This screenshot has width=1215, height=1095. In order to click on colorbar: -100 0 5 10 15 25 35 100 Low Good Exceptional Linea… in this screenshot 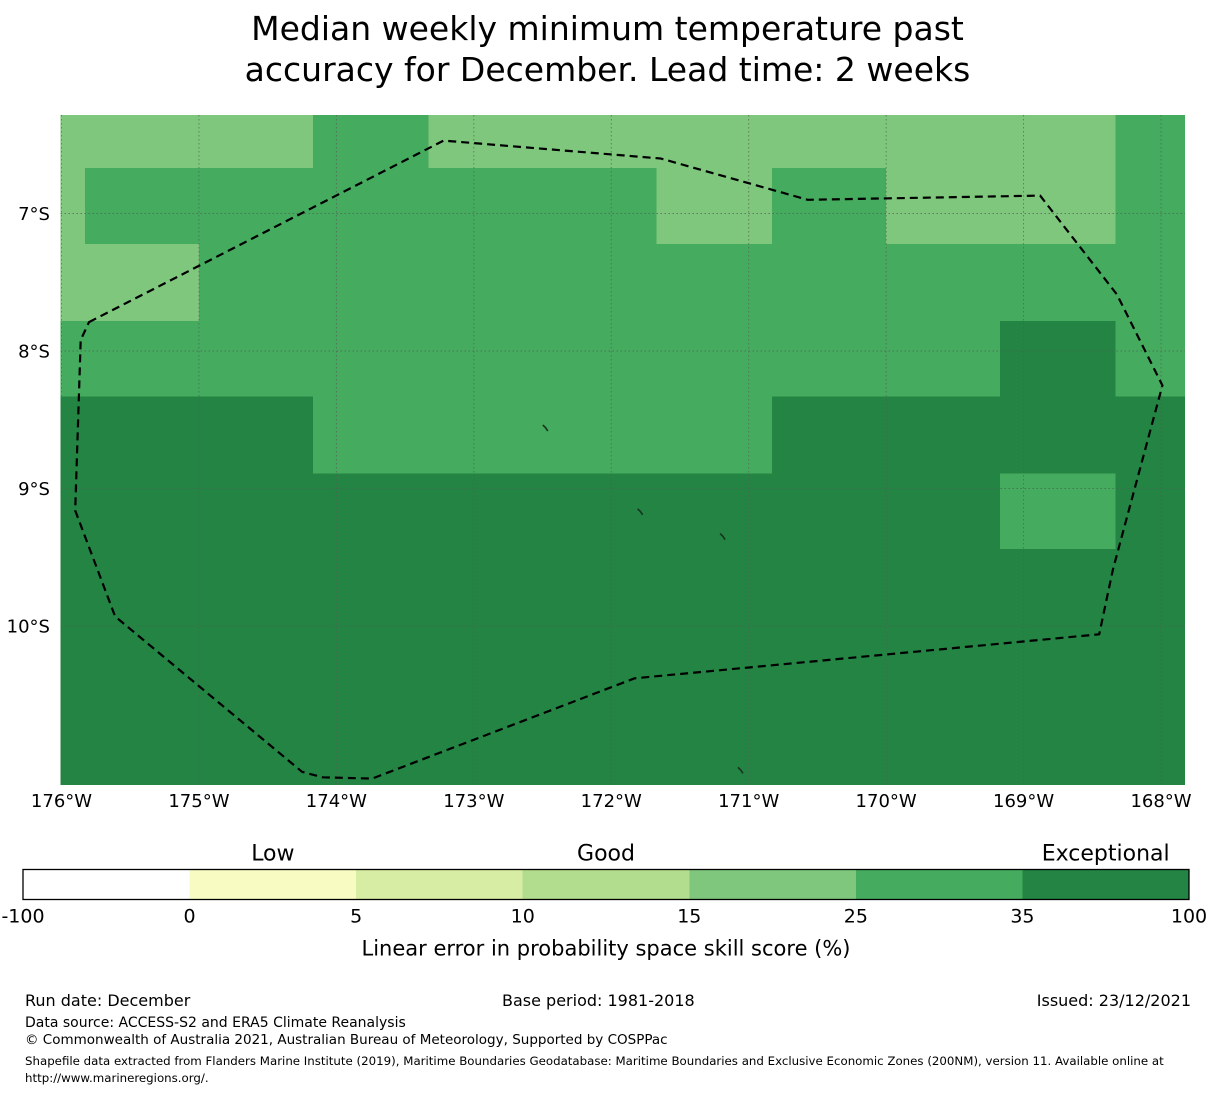, I will do `click(604, 901)`.